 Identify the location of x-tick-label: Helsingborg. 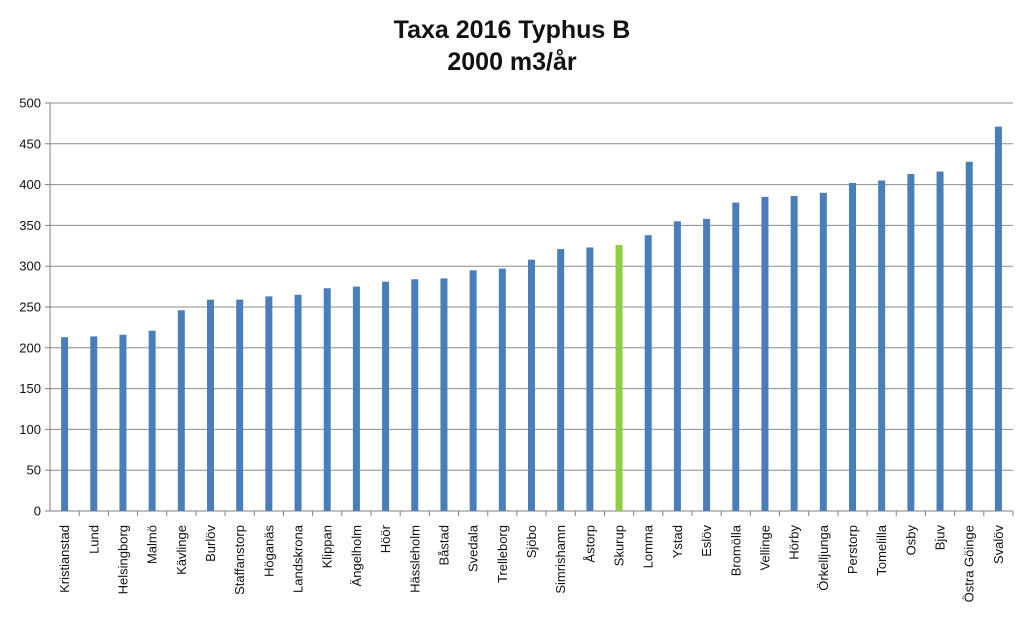
(122, 559).